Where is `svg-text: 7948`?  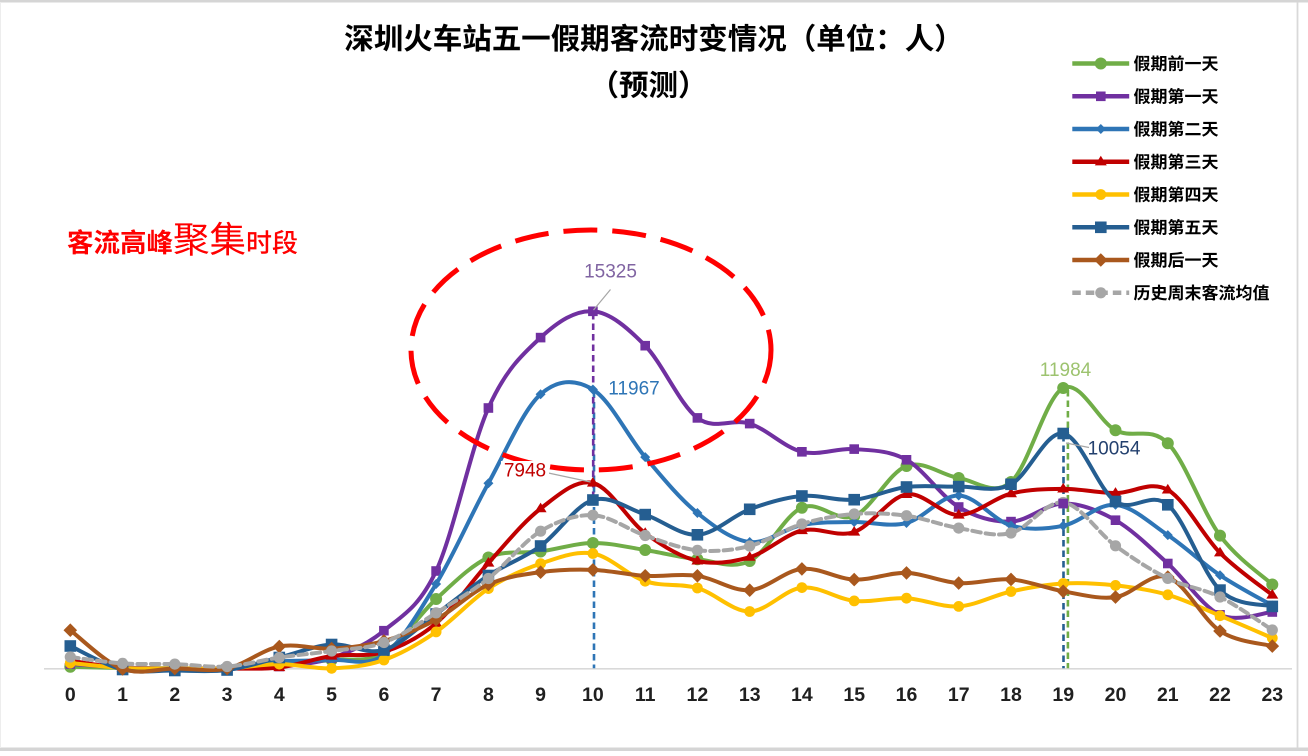
svg-text: 7948 is located at coordinates (525, 471).